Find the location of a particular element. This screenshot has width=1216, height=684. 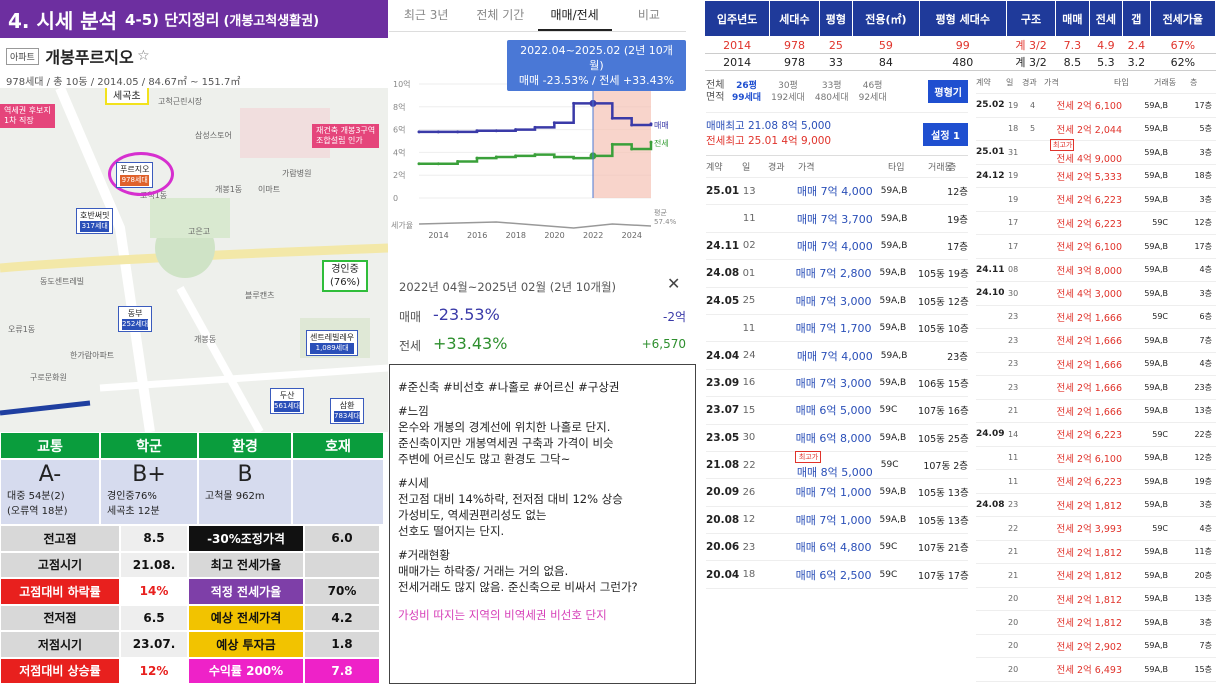

close-icon: ✕ is located at coordinates (674, 283).